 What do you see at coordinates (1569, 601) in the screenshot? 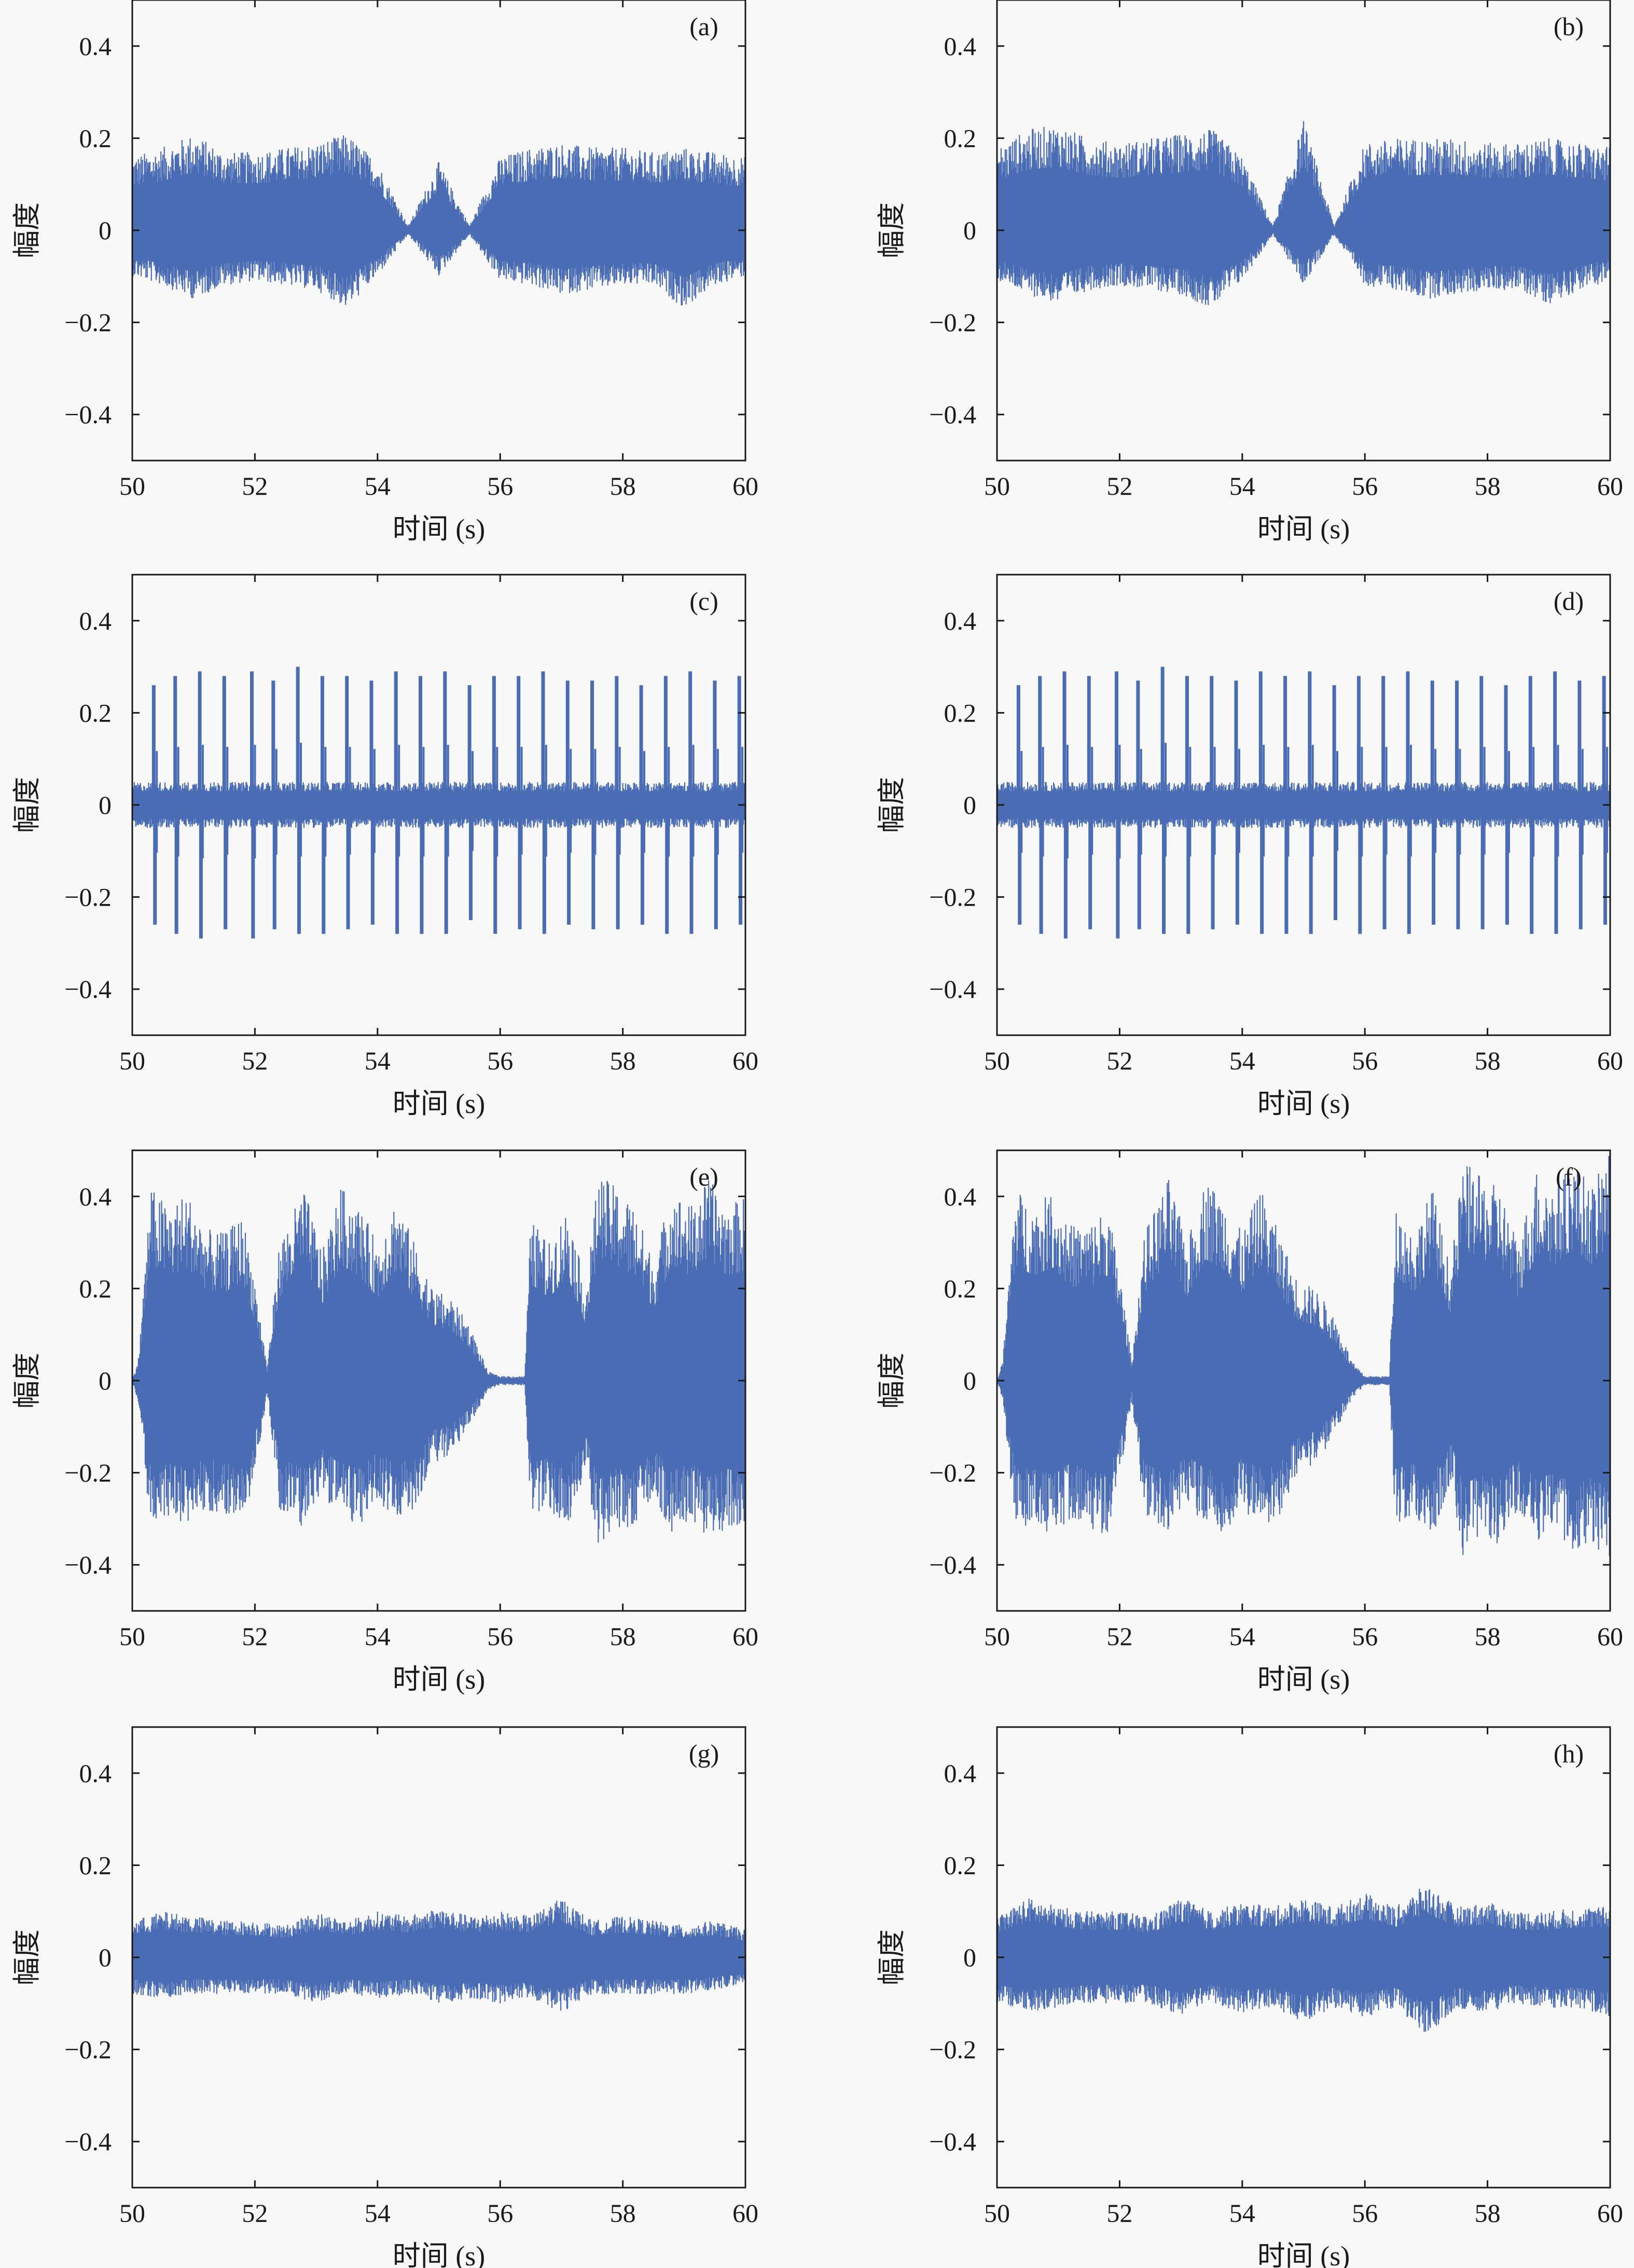
I see `panel-label: (d)` at bounding box center [1569, 601].